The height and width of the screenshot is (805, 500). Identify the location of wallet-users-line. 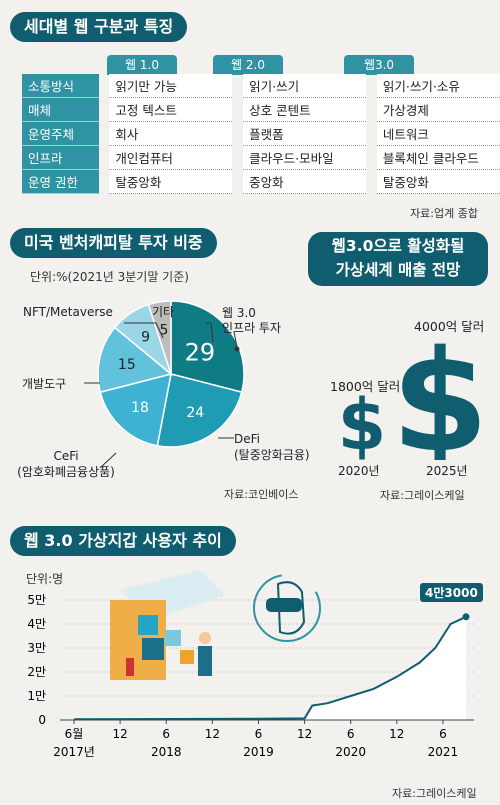
(270, 668).